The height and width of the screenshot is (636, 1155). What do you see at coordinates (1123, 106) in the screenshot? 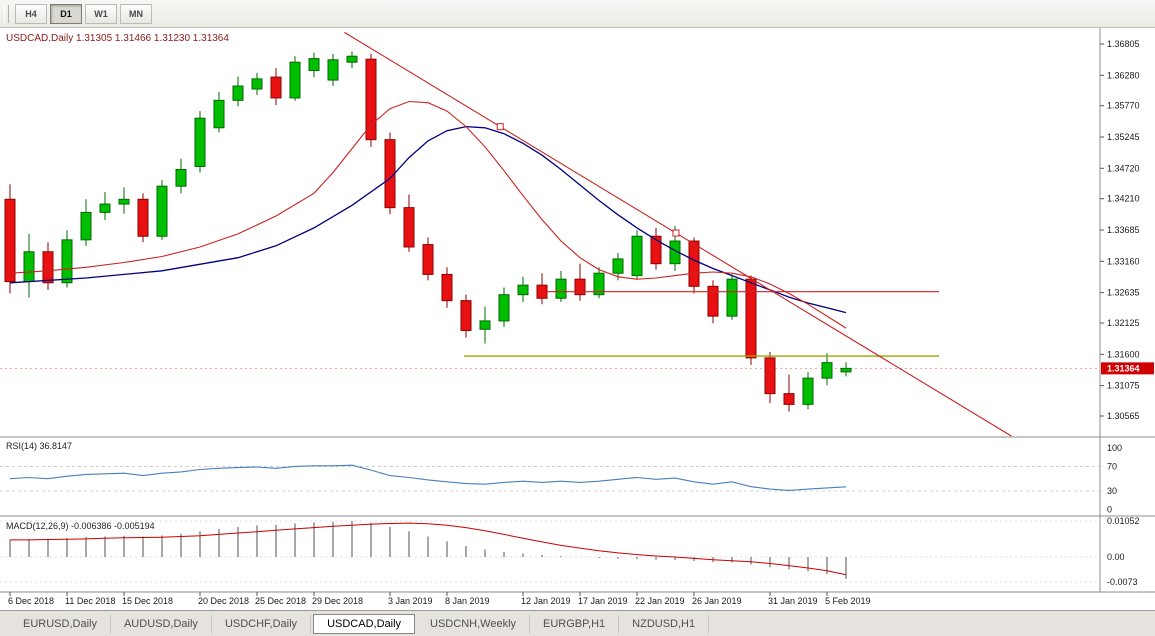
I see `price-axis-label: 1.35770` at bounding box center [1123, 106].